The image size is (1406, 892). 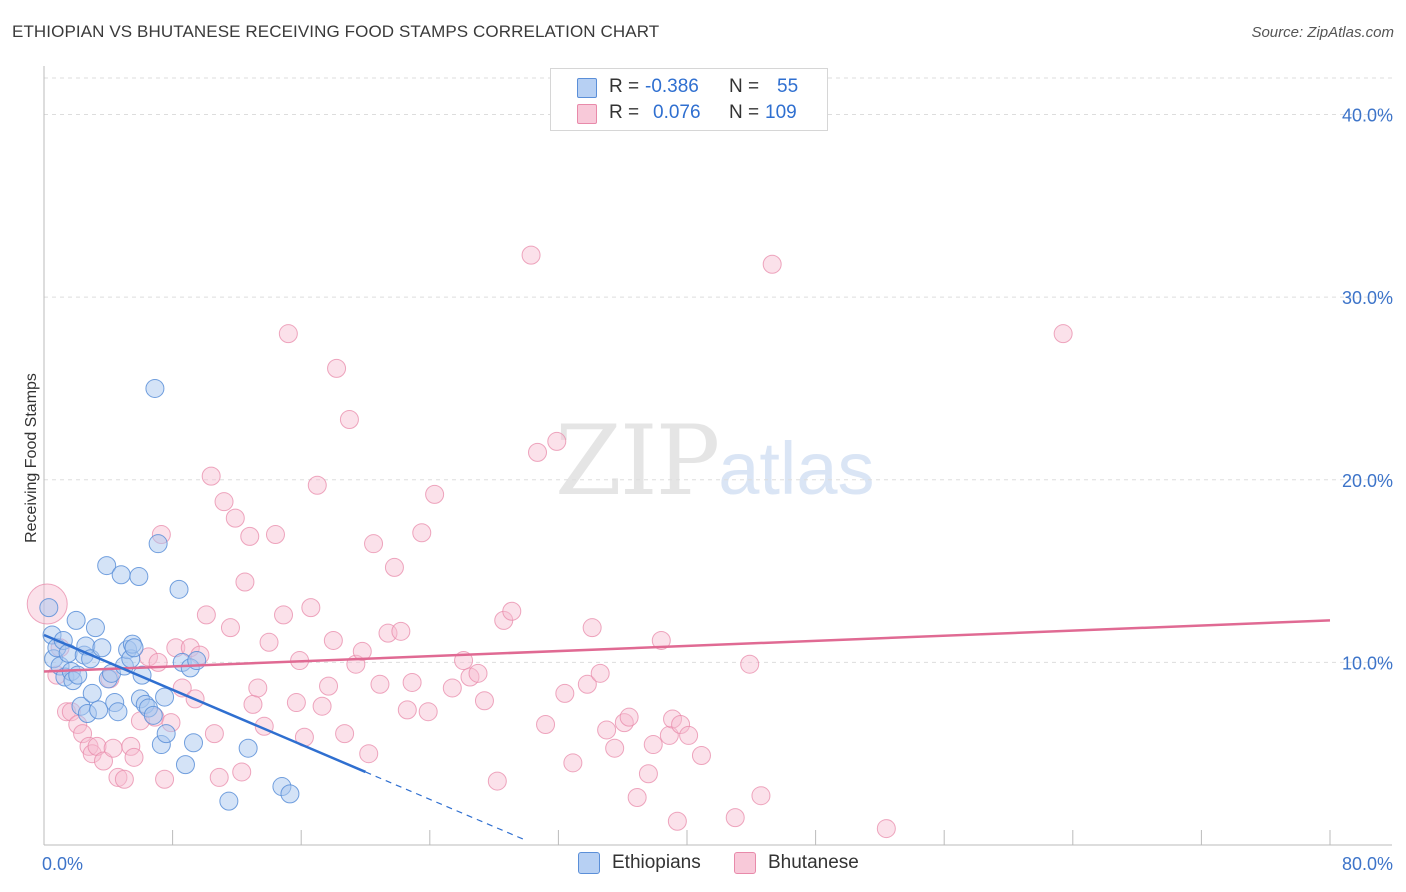 What do you see at coordinates (745, 863) in the screenshot?
I see `legend-swatch-bhutanese` at bounding box center [745, 863].